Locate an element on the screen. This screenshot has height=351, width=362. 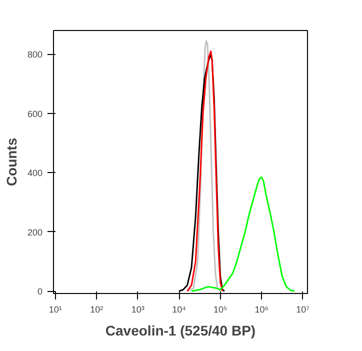
y-axis-title: Counts is located at coordinates (11, 162).